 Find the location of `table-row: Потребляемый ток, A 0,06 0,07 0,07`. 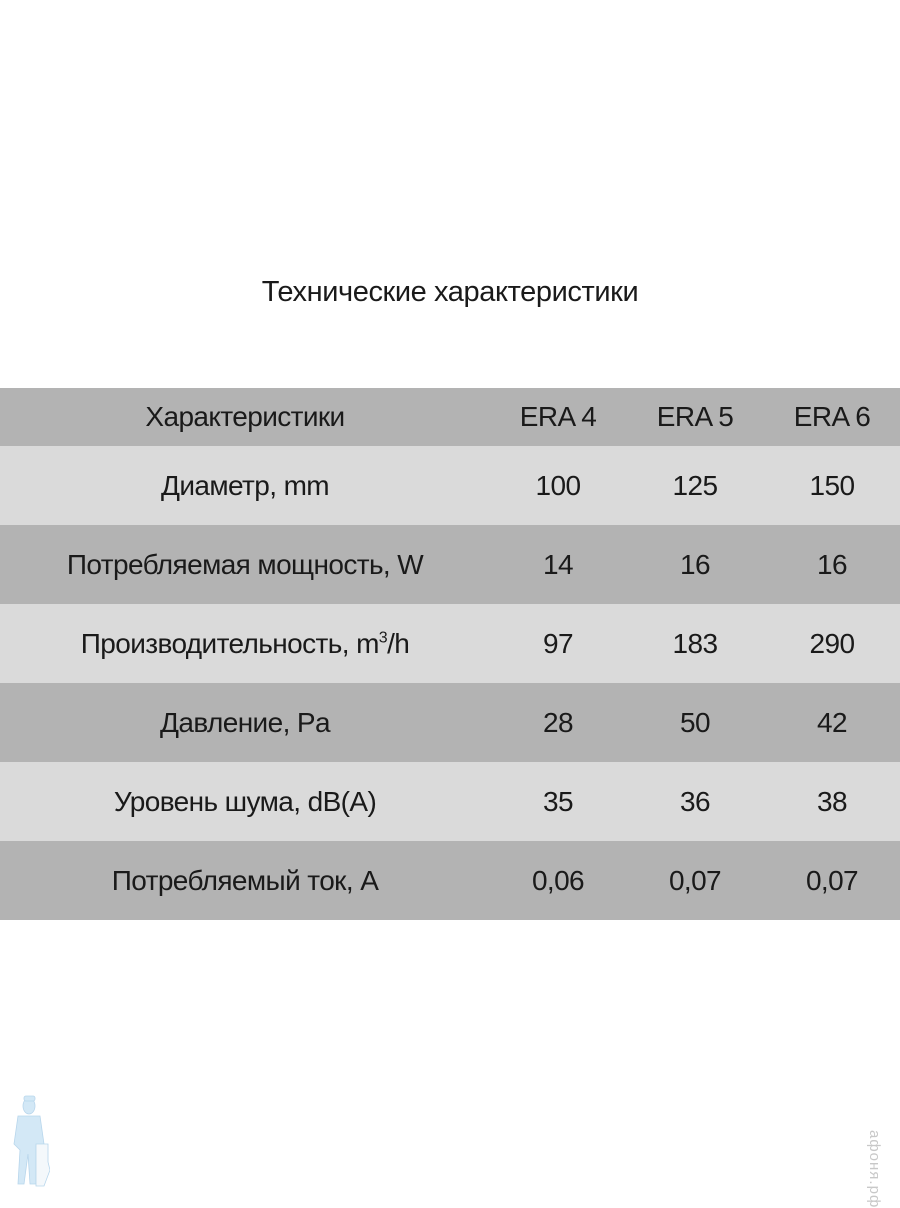

table-row: Потребляемый ток, A 0,06 0,07 0,07 is located at coordinates (450, 880).